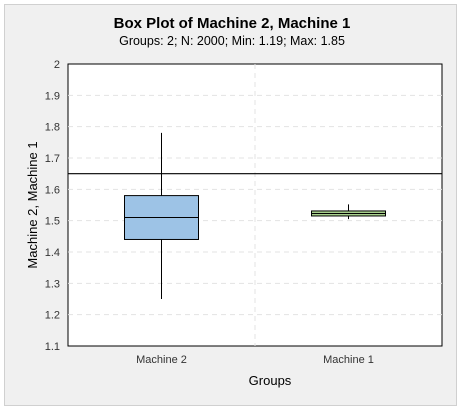  I want to click on x-tick-label: Machine 2, so click(161, 360).